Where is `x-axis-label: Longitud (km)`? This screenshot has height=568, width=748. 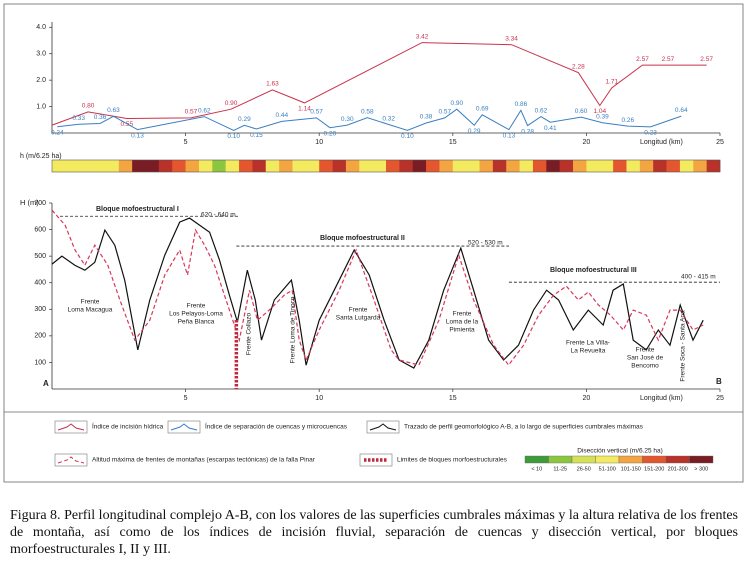
x-axis-label: Longitud (km) is located at coordinates (661, 398).